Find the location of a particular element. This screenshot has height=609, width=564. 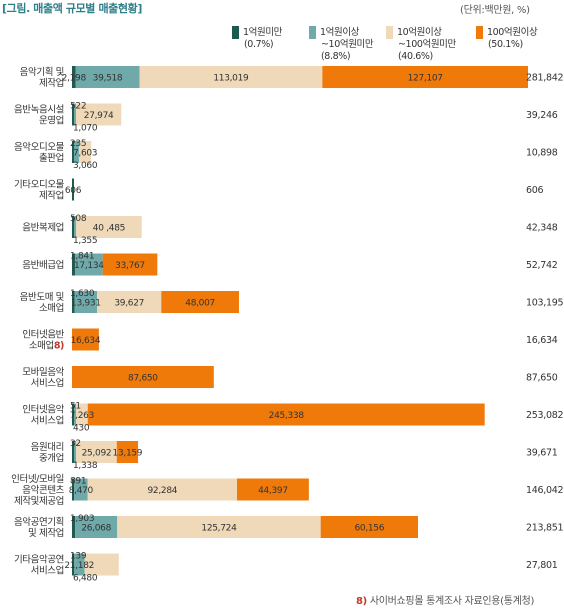

data-label: 87,650 is located at coordinates (143, 379).